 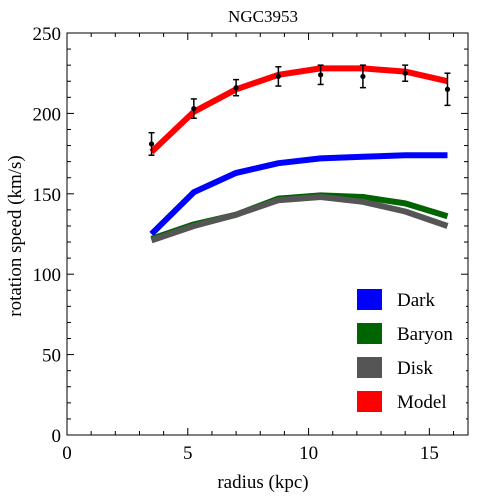 What do you see at coordinates (415, 368) in the screenshot?
I see `legend-label-disk: Disk` at bounding box center [415, 368].